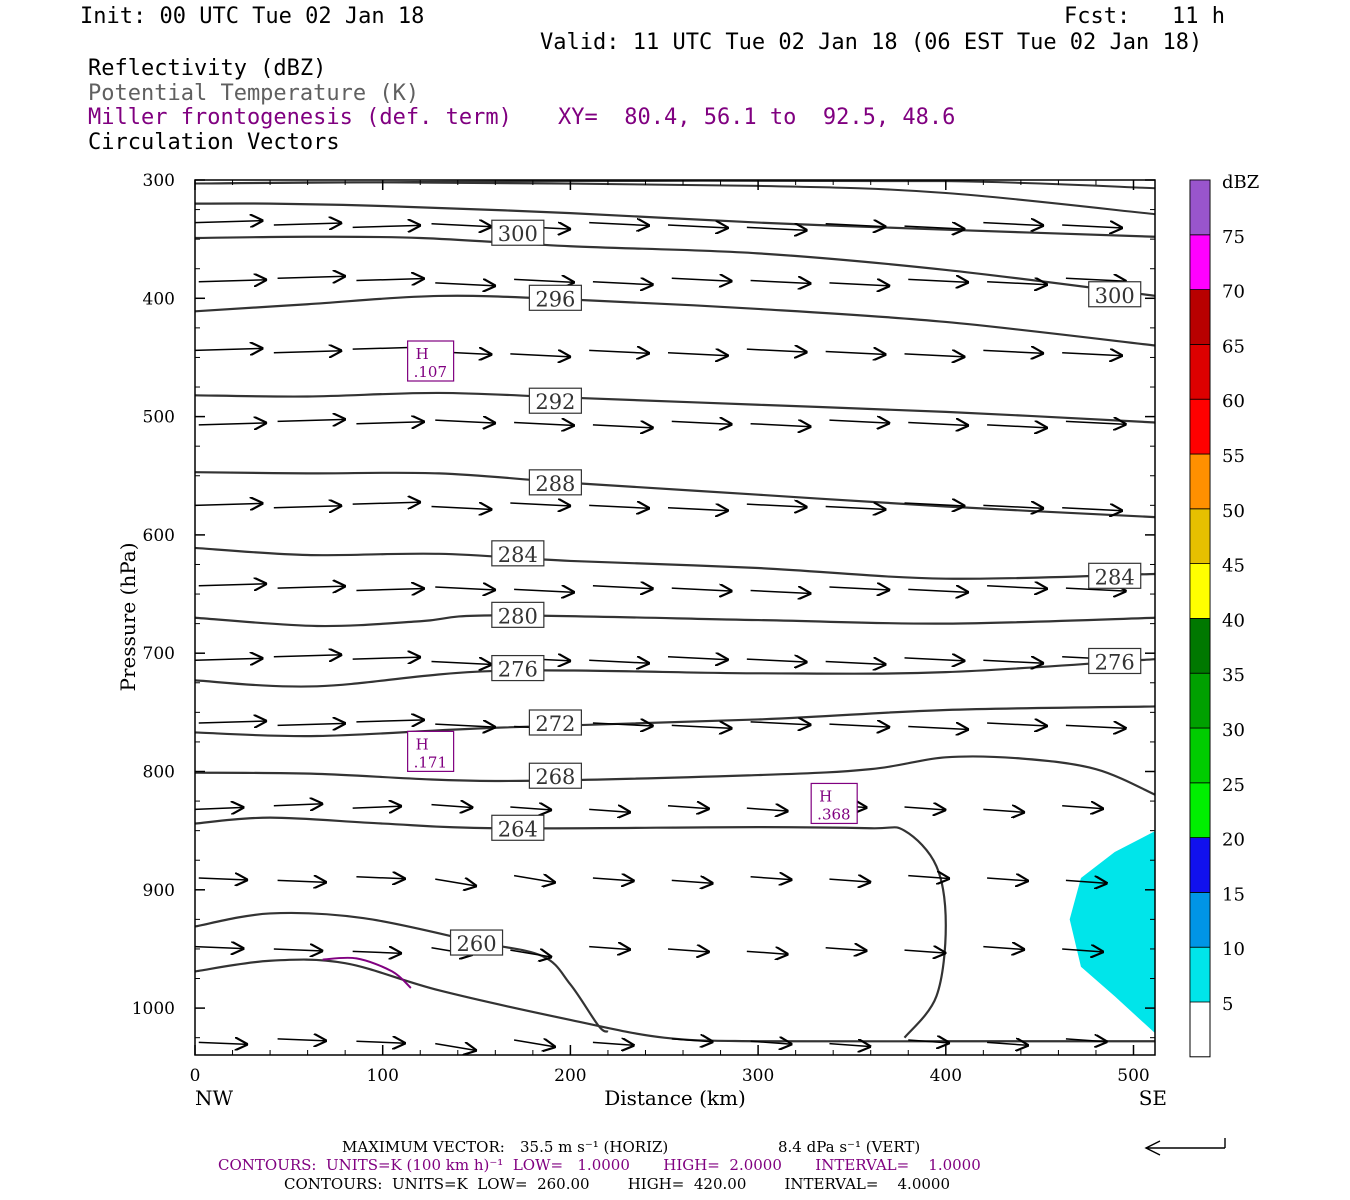  What do you see at coordinates (153, 1009) in the screenshot?
I see `y-tick-label: 1000` at bounding box center [153, 1009].